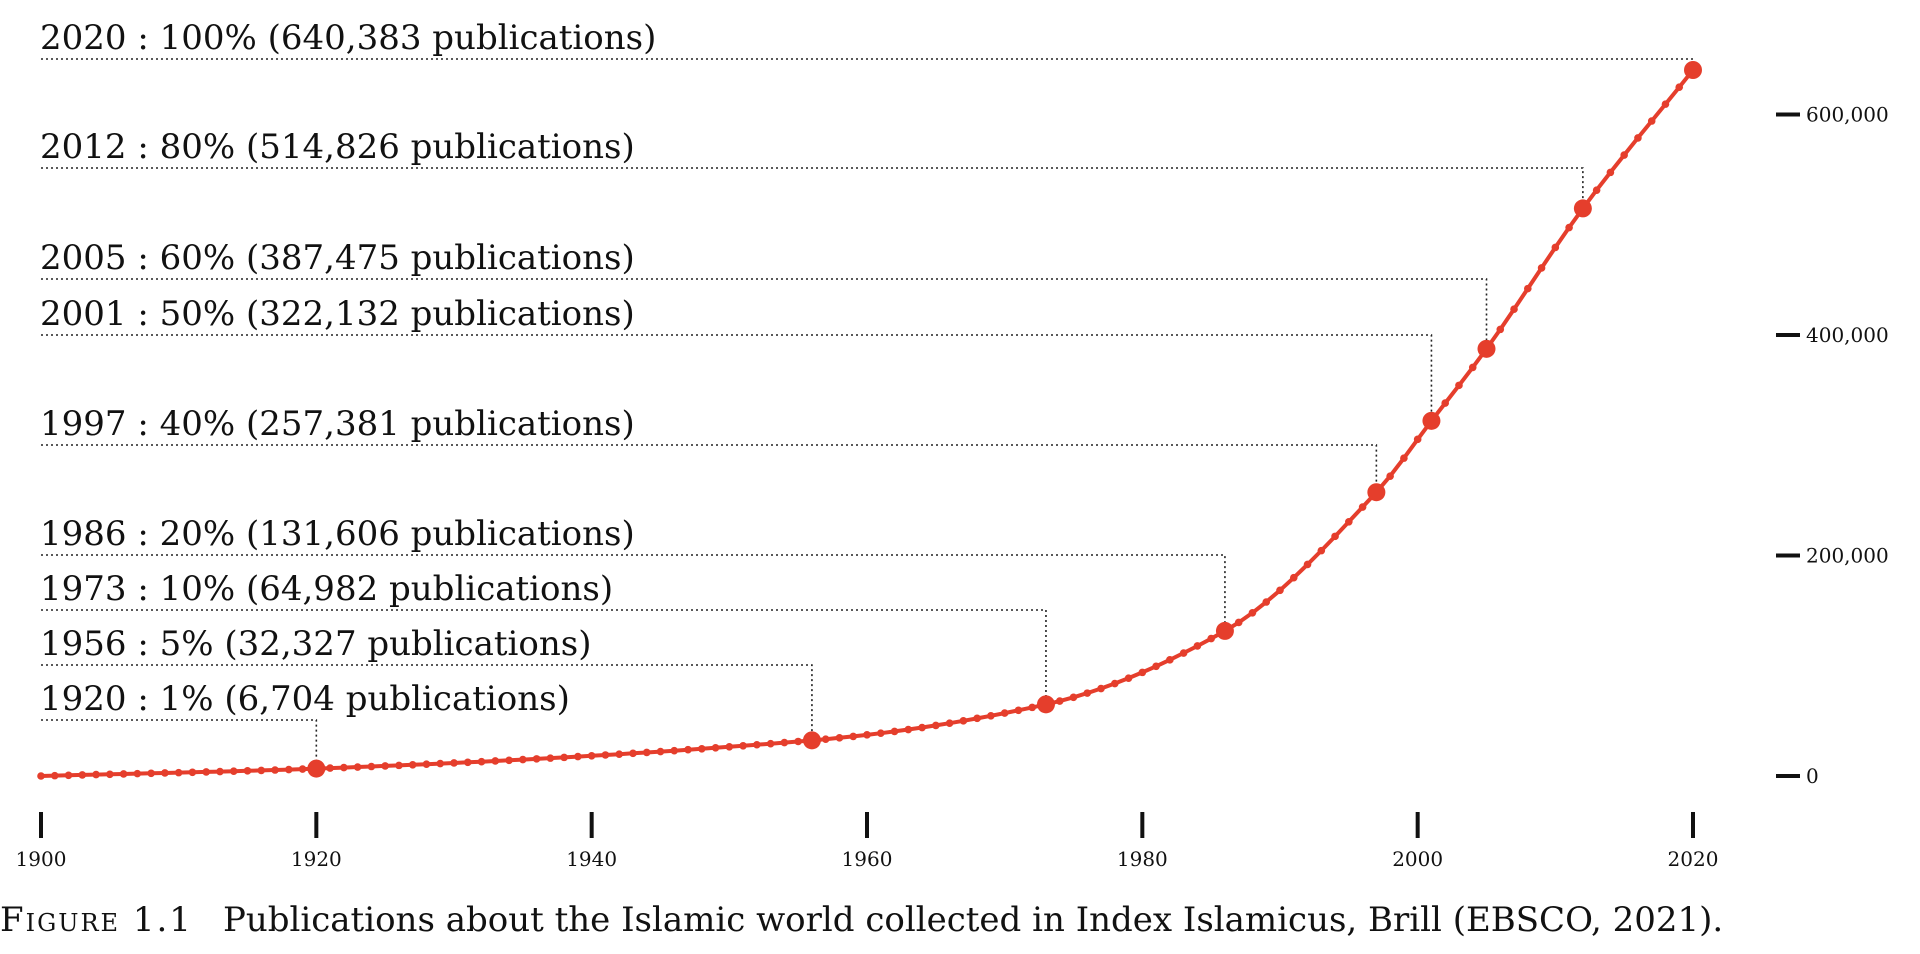 This screenshot has width=1920, height=954. What do you see at coordinates (1417, 859) in the screenshot?
I see `x-tick-label: 2000` at bounding box center [1417, 859].